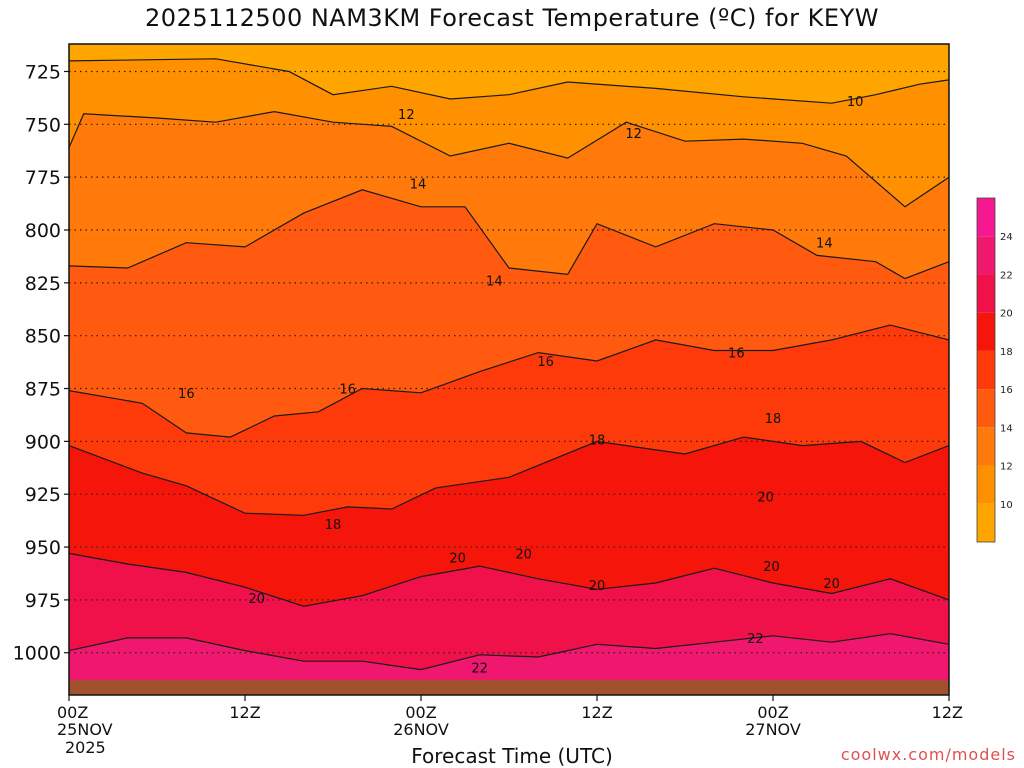 Image resolution: width=1024 pixels, height=768 pixels. Describe the element at coordinates (244, 712) in the screenshot. I see `x-tick-label-1: 12Z` at that location.